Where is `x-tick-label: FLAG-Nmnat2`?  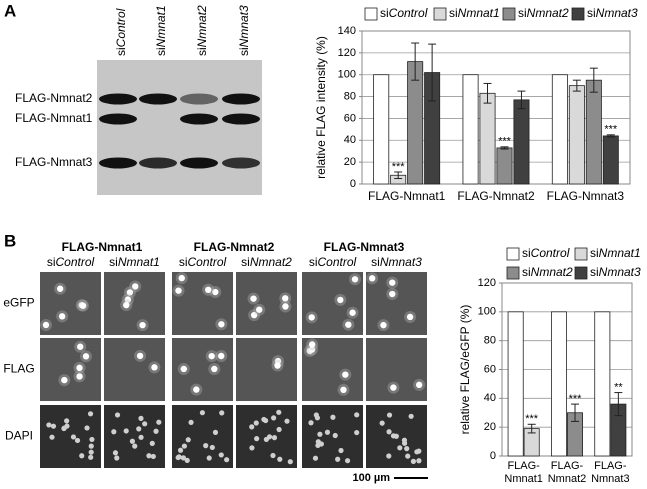 x-tick-label: FLAG-Nmnat2 is located at coordinates (567, 472).